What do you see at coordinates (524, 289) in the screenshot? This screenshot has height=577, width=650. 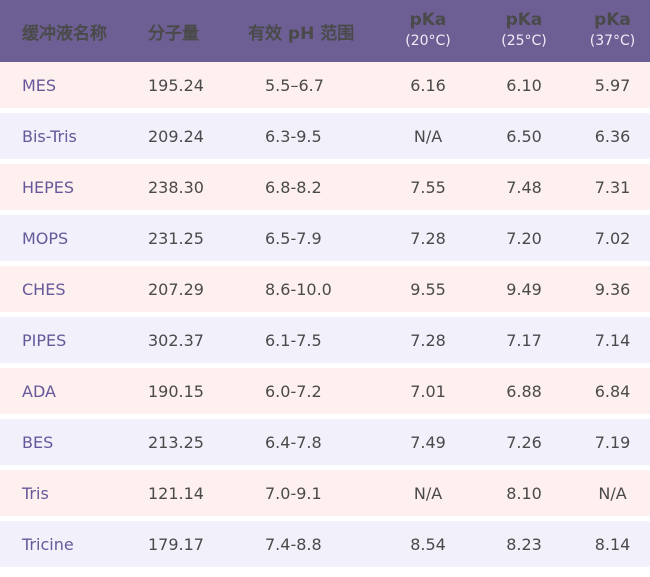 I see `pka-25: 9.49` at bounding box center [524, 289].